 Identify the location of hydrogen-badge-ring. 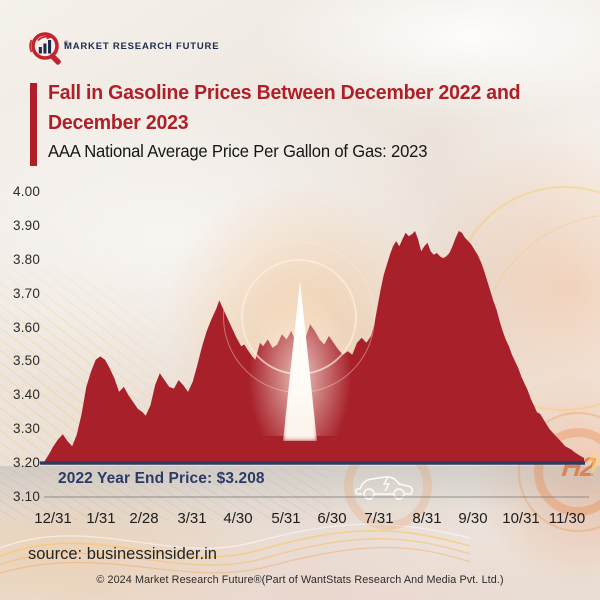
(567, 472).